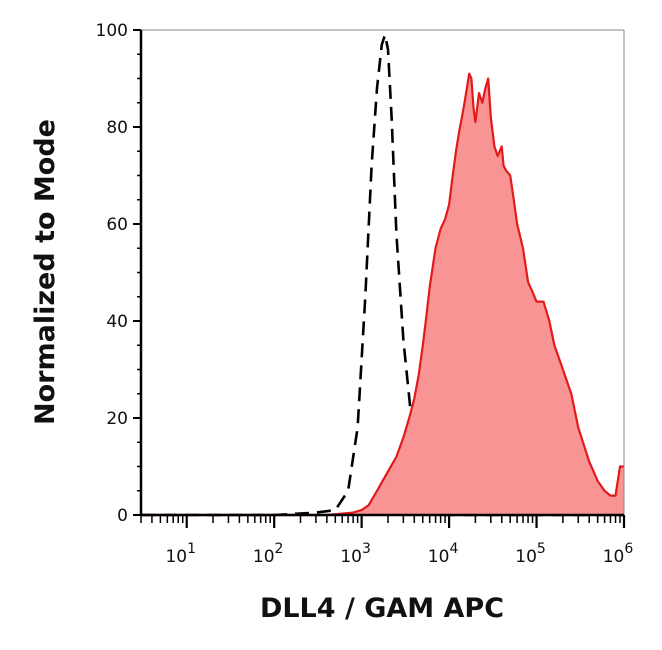 The image size is (662, 650). Describe the element at coordinates (180, 554) in the screenshot. I see `x-tick-label: 10¹` at that location.